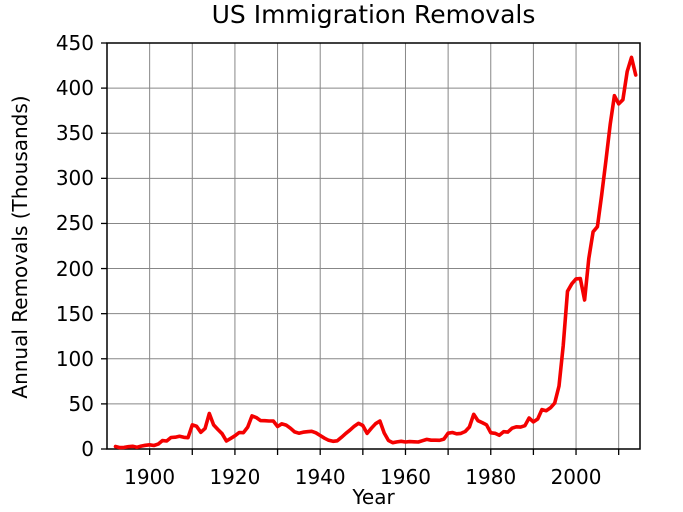 Image resolution: width=683 pixels, height=512 pixels. I want to click on y-tick-label: 50, so click(81, 403).